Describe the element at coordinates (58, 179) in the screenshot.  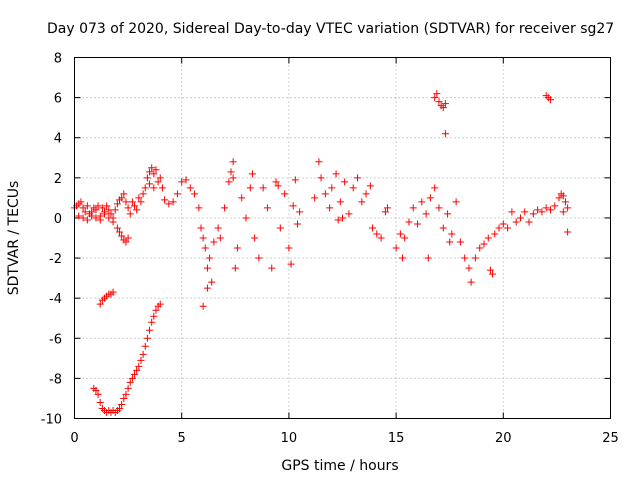
I see `y-tick-label: 2` at that location.